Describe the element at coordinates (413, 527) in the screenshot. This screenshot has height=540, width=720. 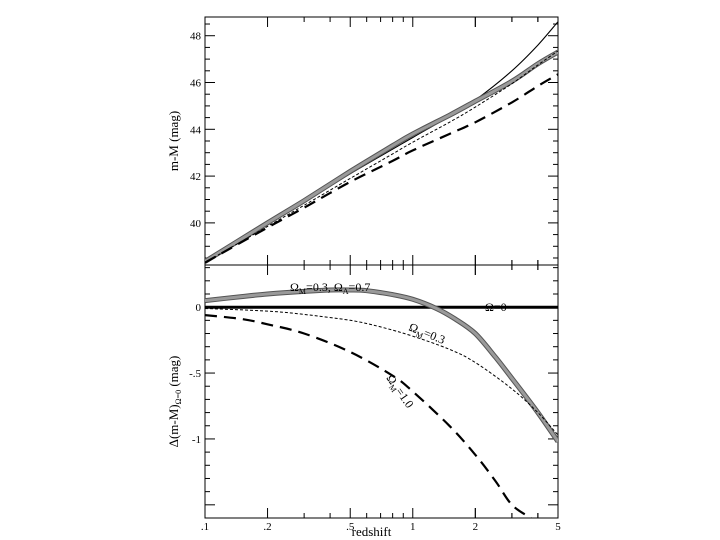
I see `x-tick-label: 1` at that location.